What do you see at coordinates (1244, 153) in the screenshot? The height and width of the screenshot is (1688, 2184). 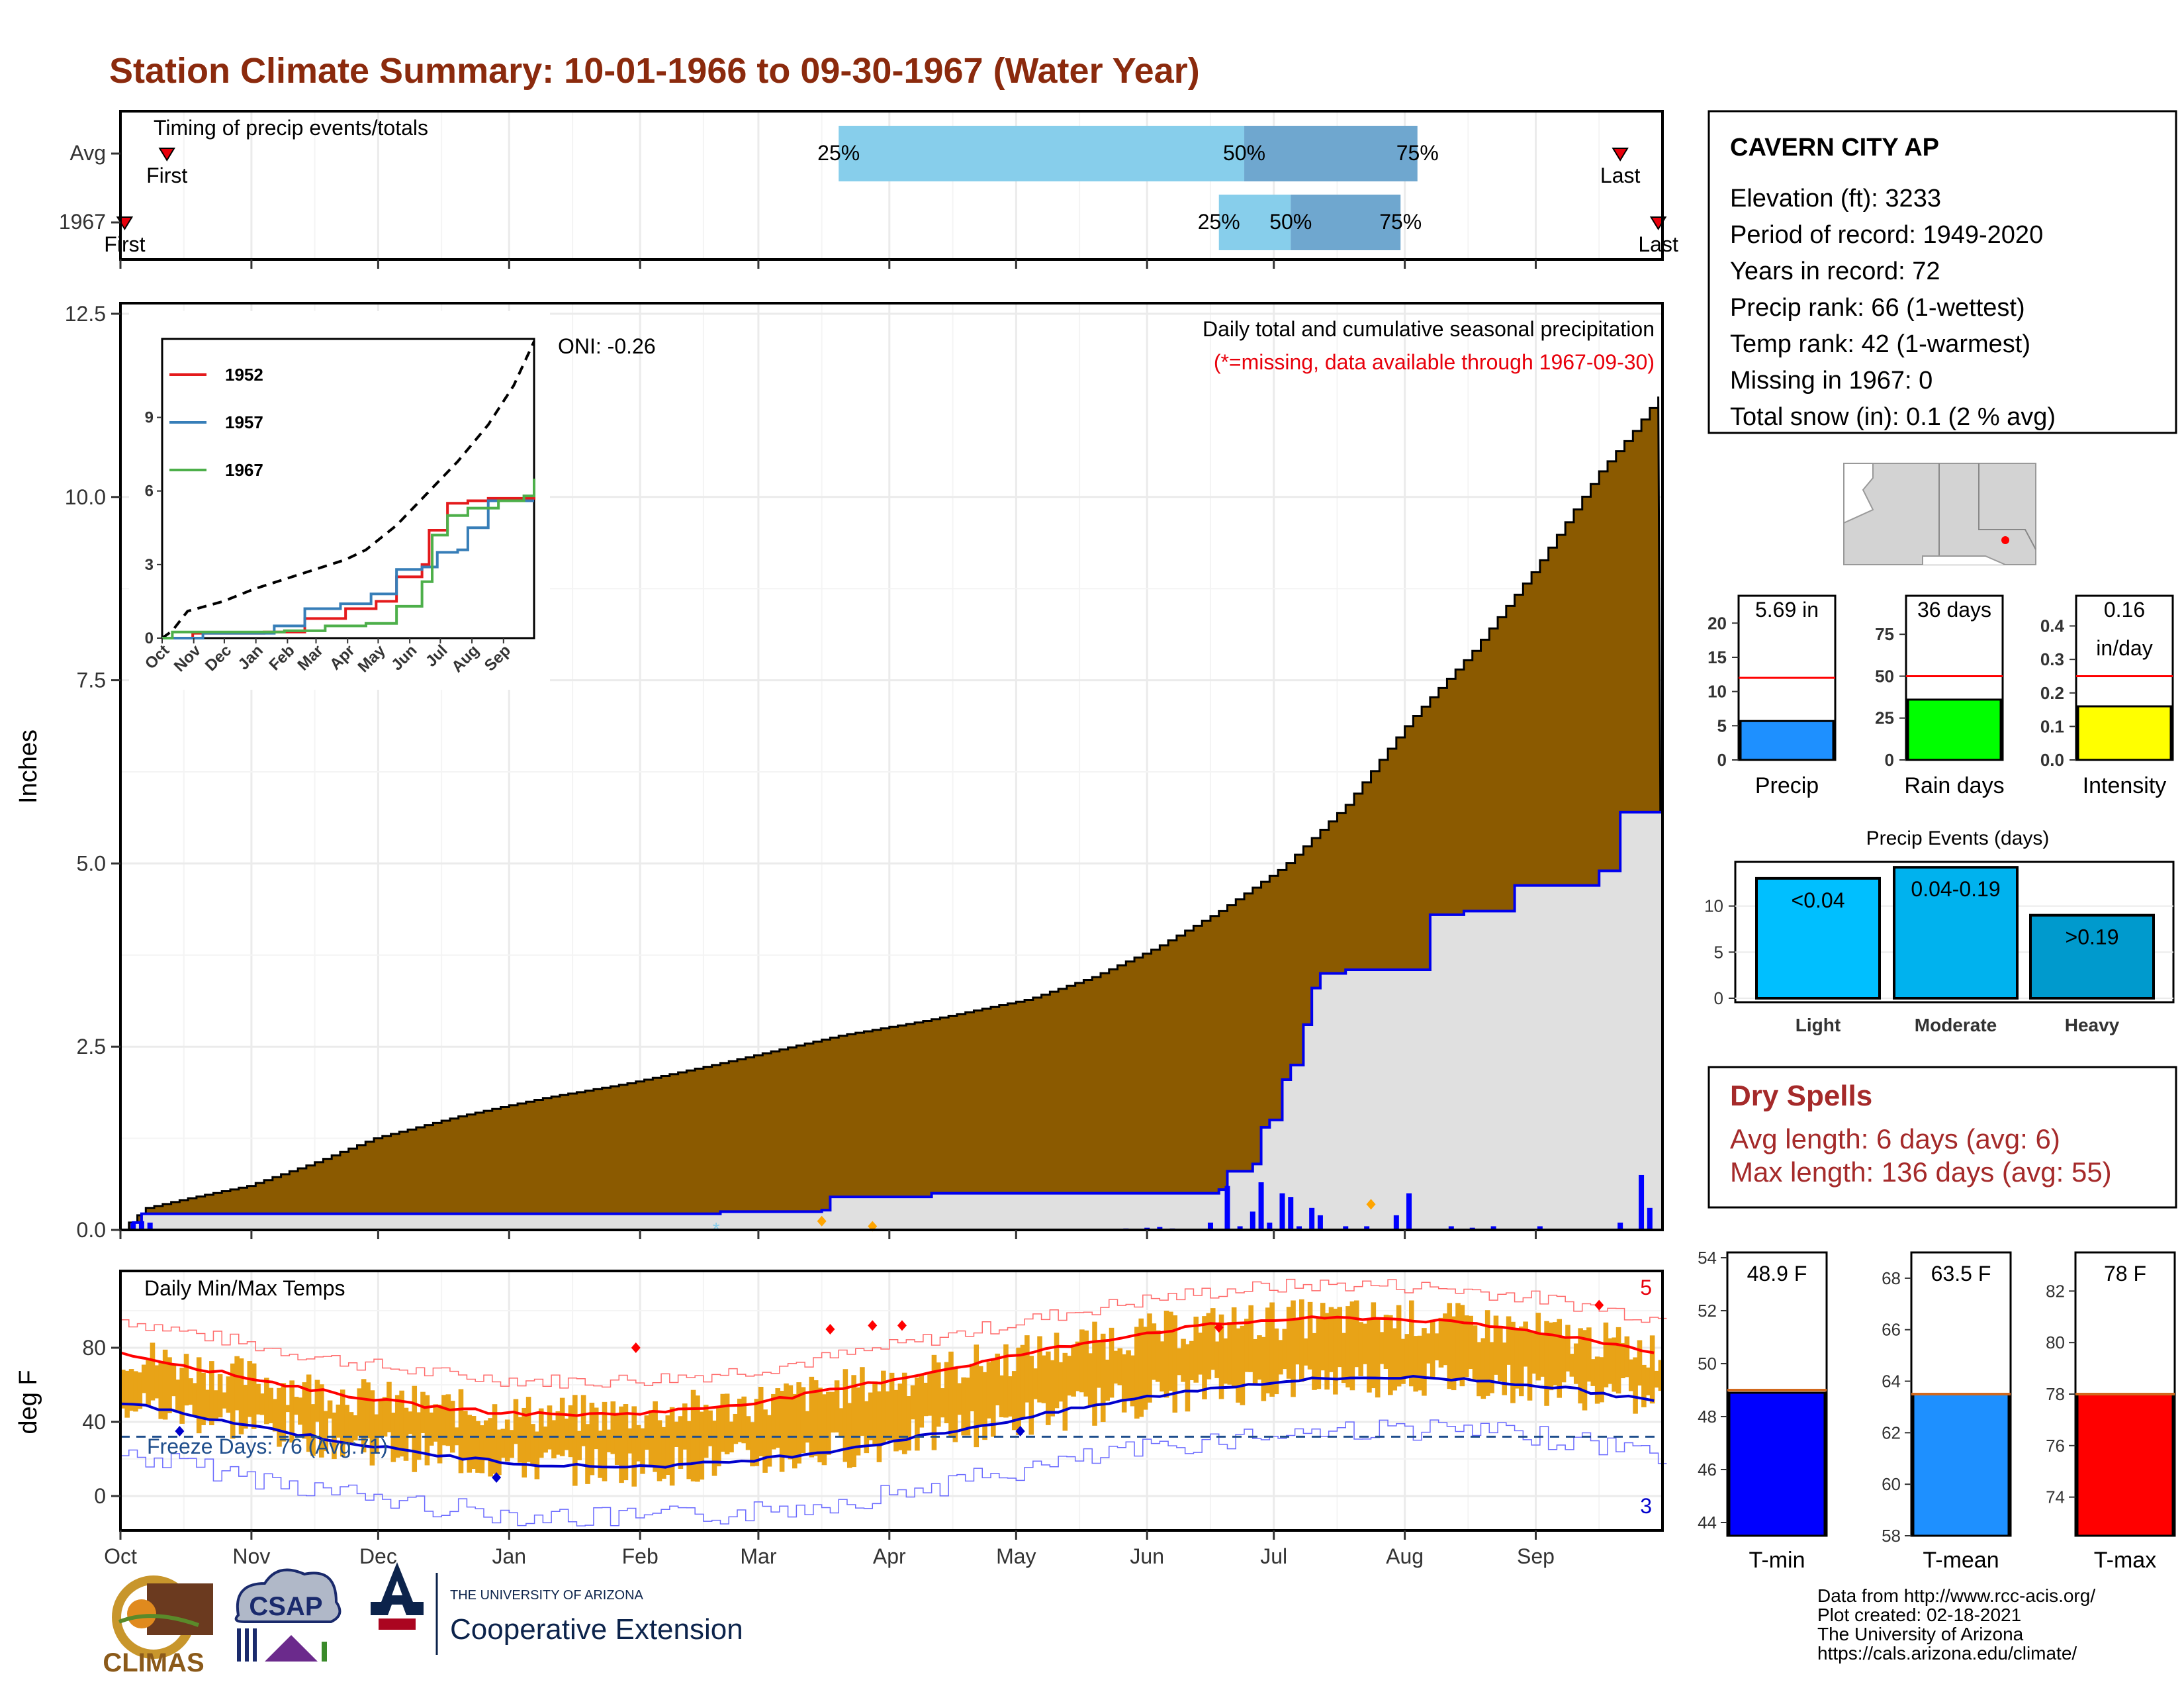 I see `timing-pct-label: 50%` at bounding box center [1244, 153].